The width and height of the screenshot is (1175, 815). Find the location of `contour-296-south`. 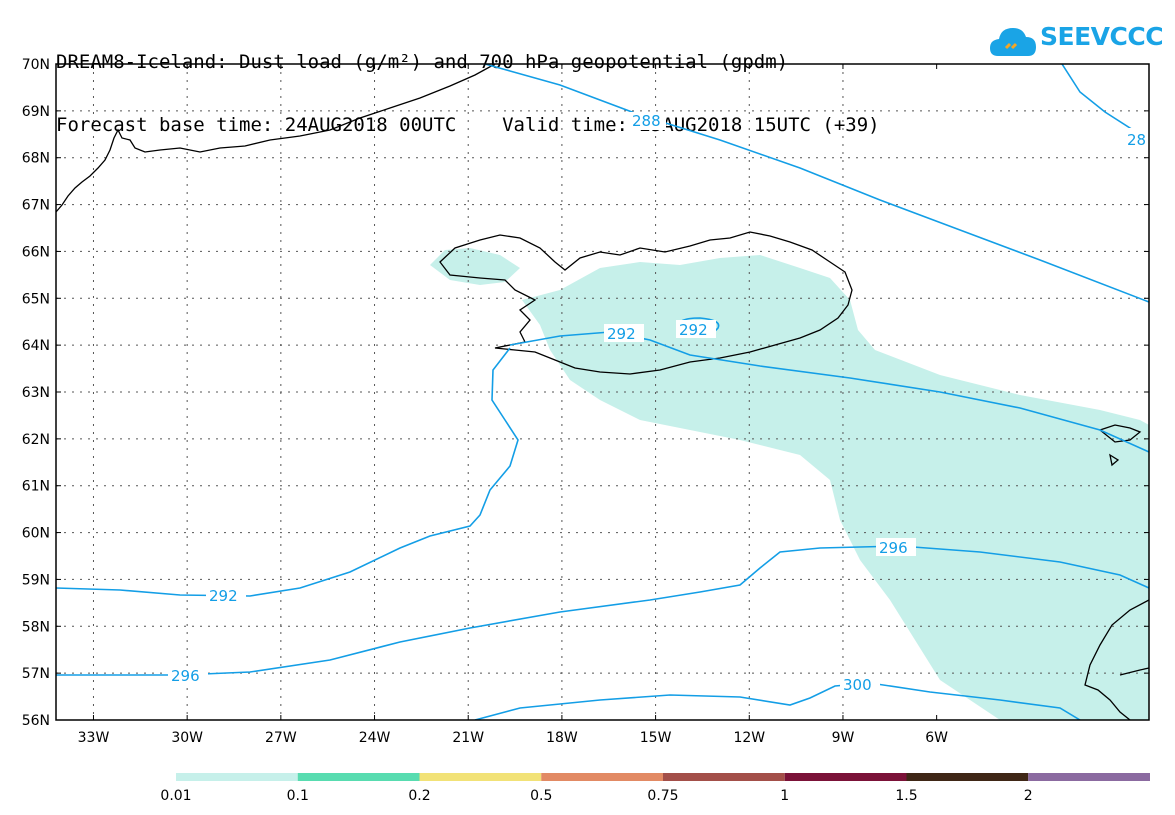

contour-296-south is located at coordinates (602, 610).